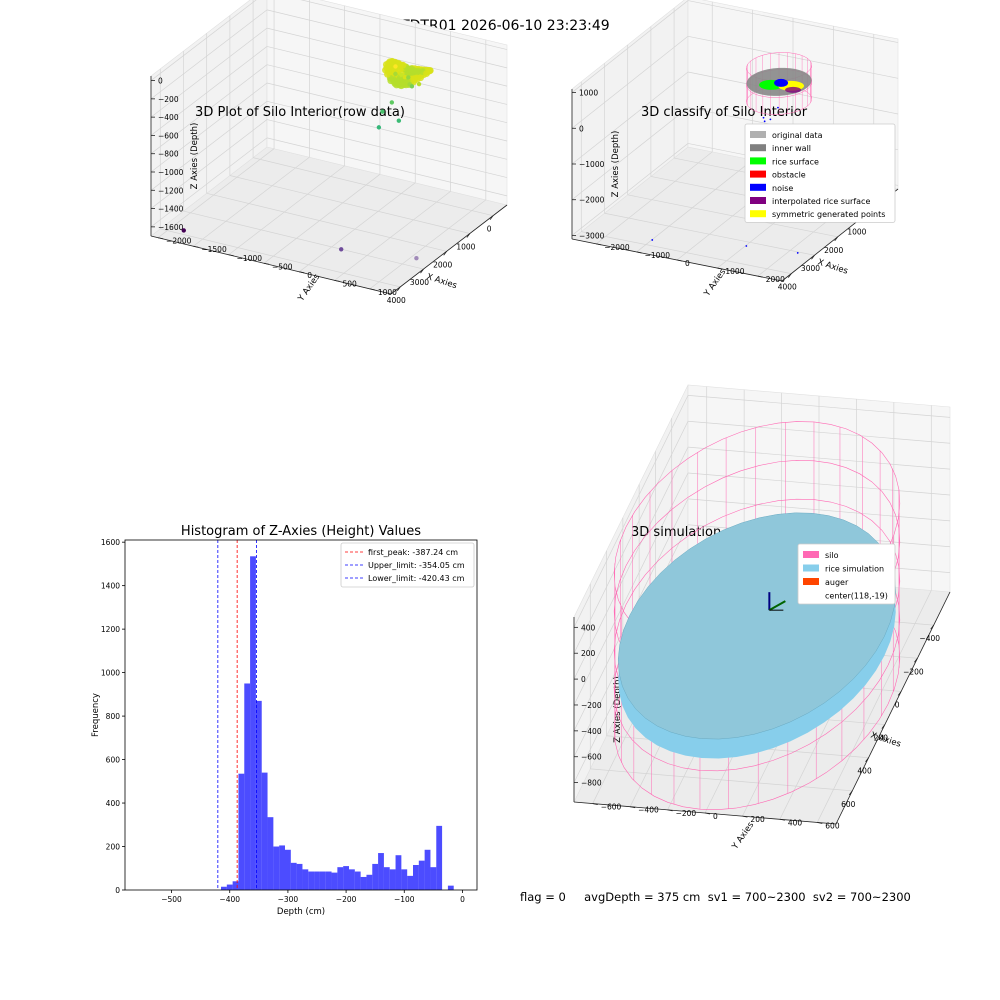 The width and height of the screenshot is (1000, 1000). Describe the element at coordinates (404, 899) in the screenshot. I see `x-tick-label: −100` at that location.